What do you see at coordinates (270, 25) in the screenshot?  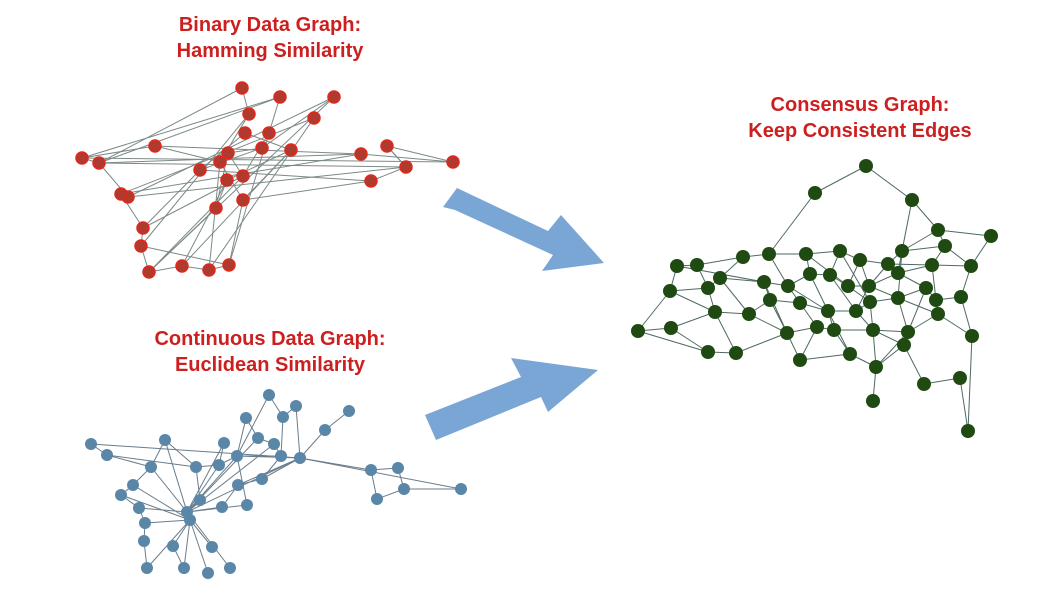 I see `binary-graph-title-line1: Binary Data Graph:` at bounding box center [270, 25].